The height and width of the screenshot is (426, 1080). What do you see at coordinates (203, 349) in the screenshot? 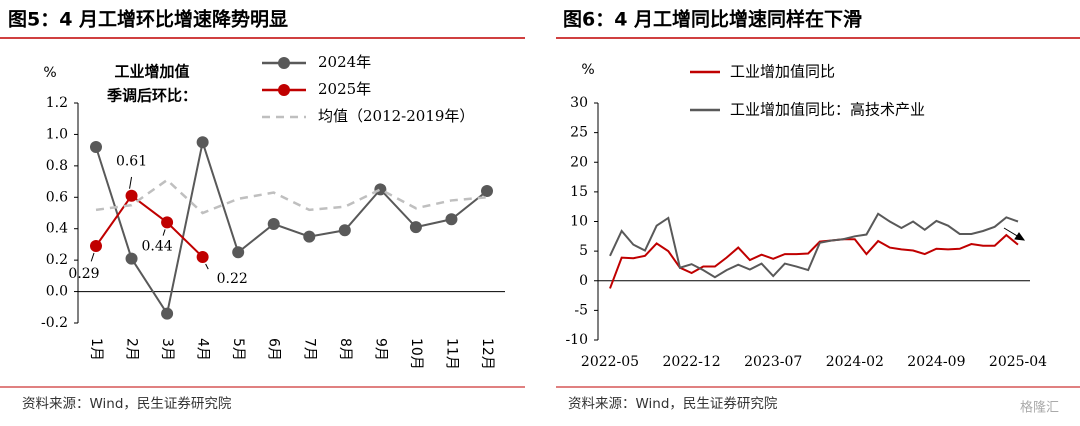
I see `x-tick-label: 4月` at bounding box center [203, 349].